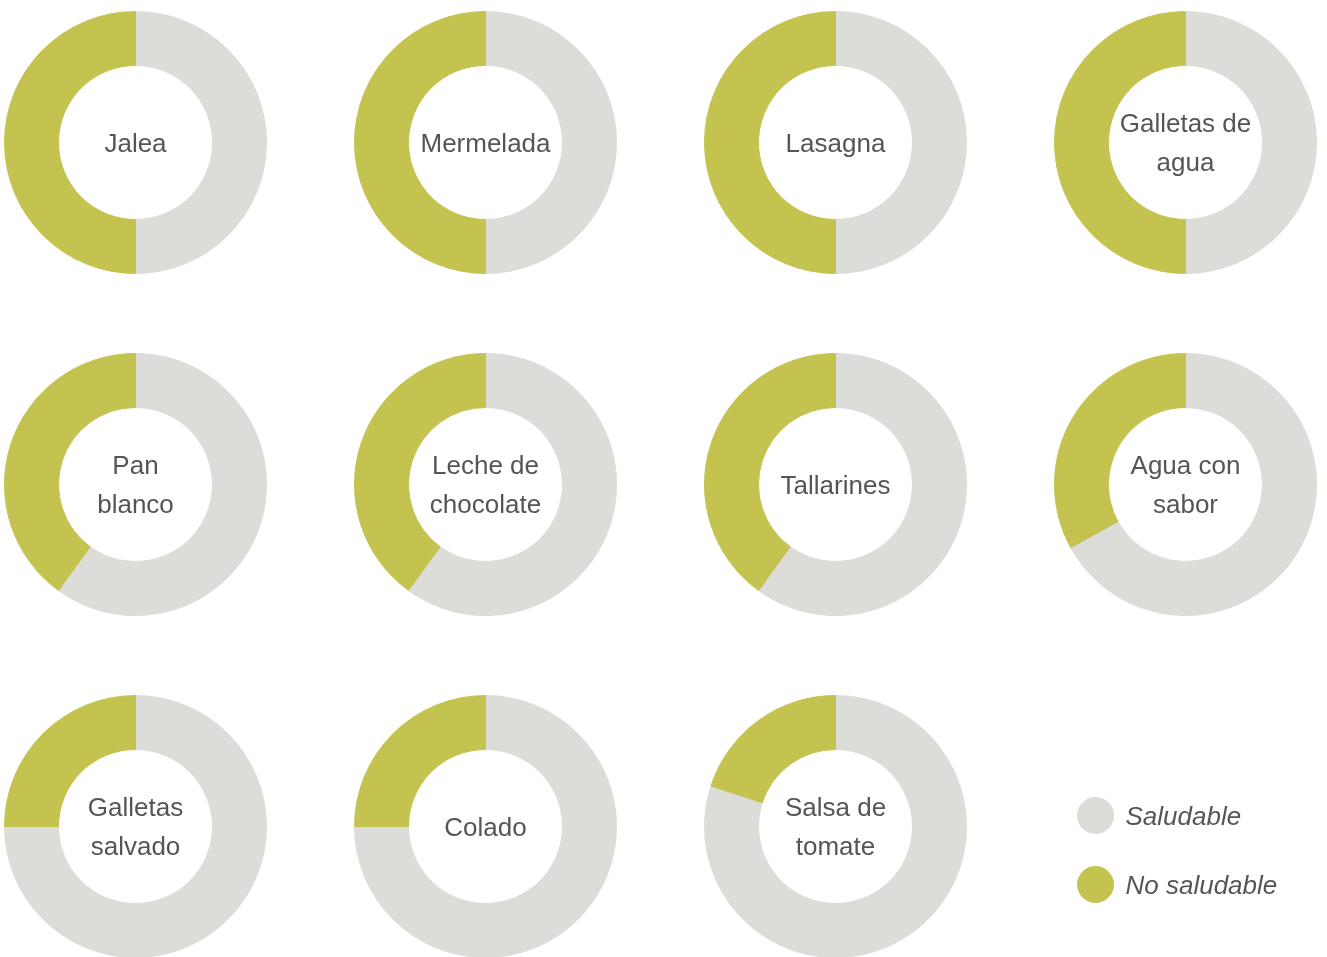 The height and width of the screenshot is (957, 1327). Describe the element at coordinates (1183, 815) in the screenshot. I see `legend-label: Saludable` at that location.